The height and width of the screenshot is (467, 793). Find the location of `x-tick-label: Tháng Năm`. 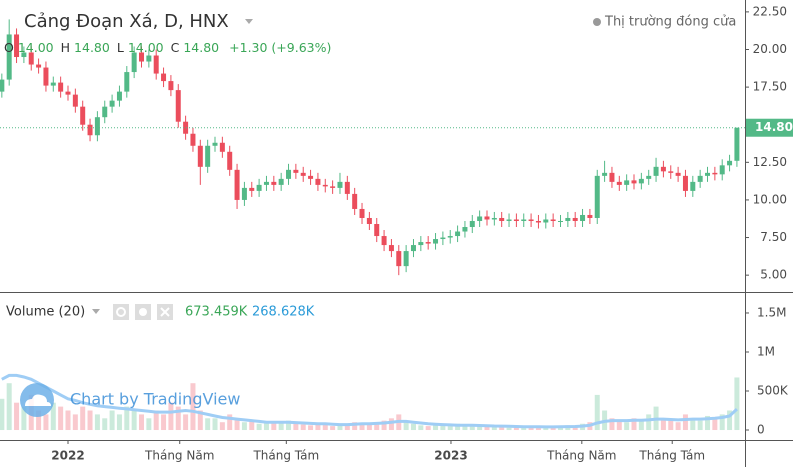

x-tick-label: Tháng Năm is located at coordinates (581, 456).